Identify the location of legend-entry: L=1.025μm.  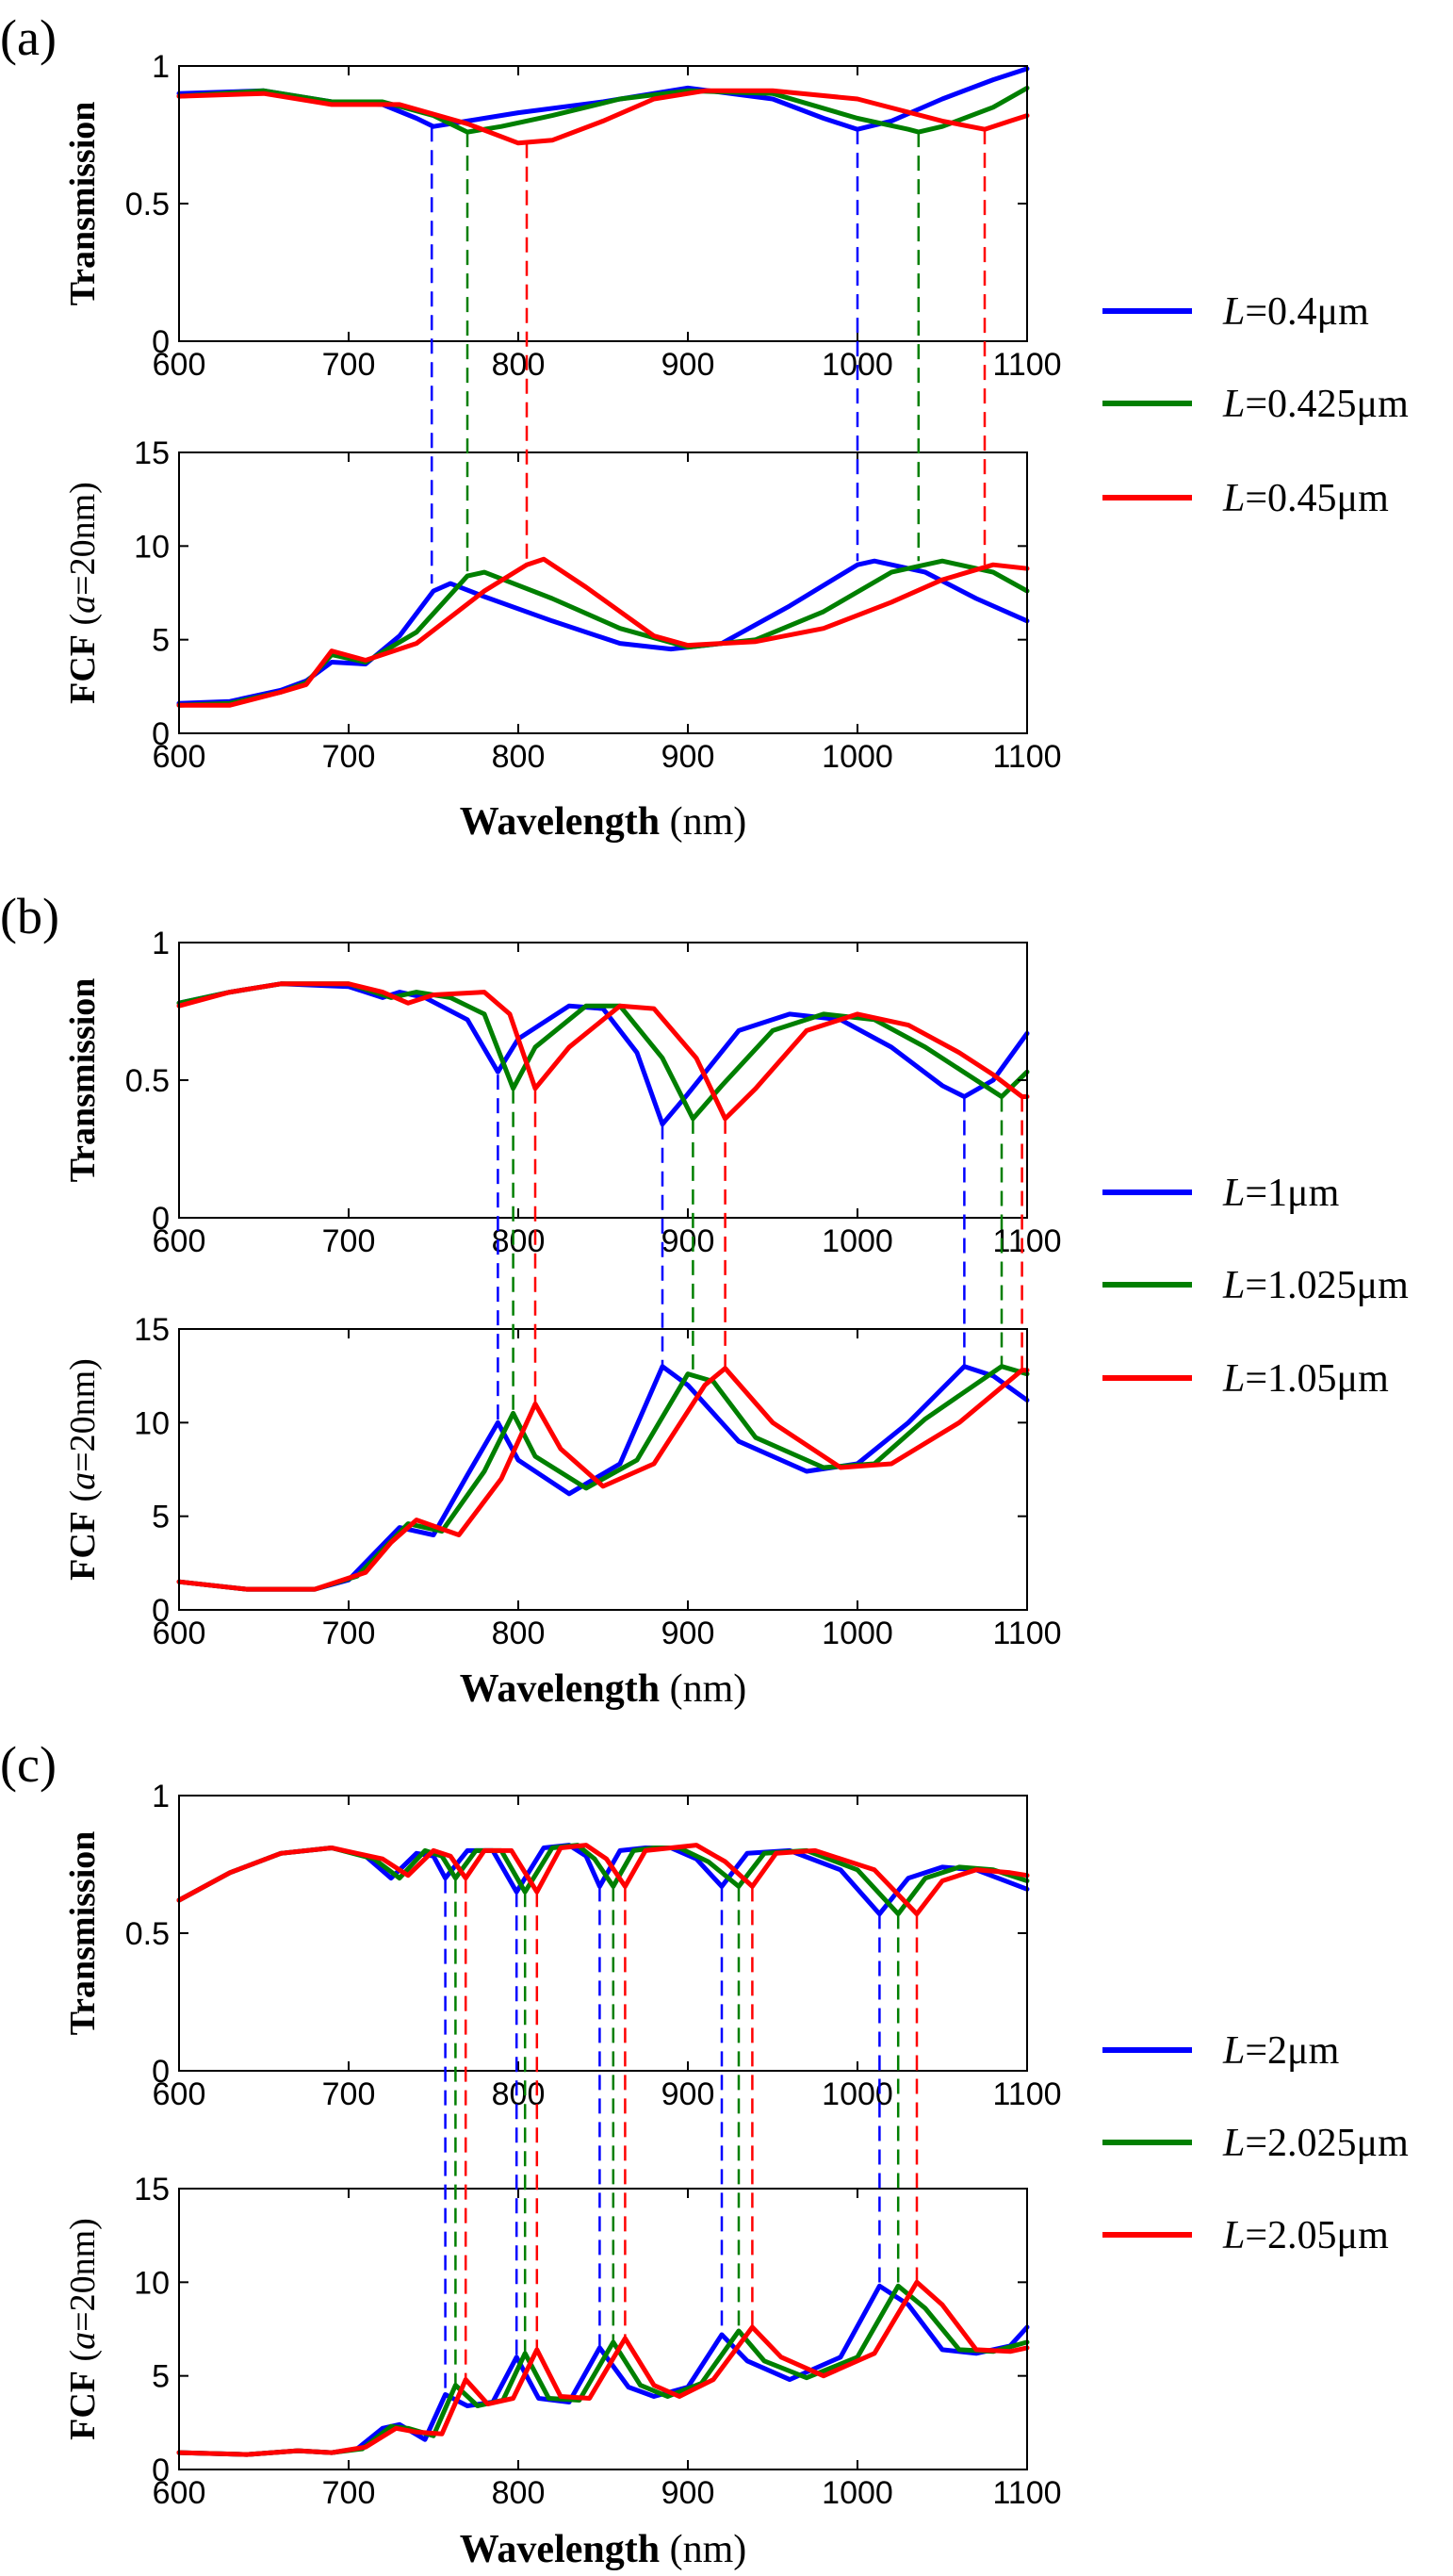
(1315, 1285).